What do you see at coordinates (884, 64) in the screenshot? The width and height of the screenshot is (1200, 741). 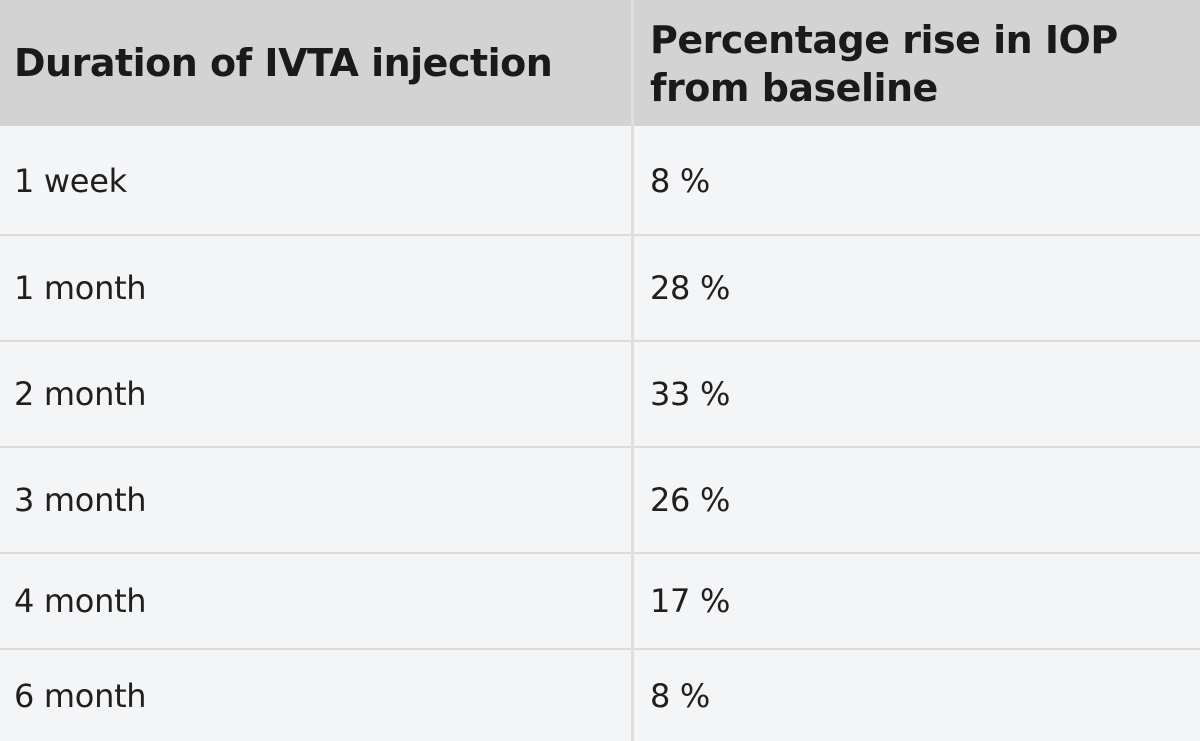 I see `header-percentage-rise: Percentage rise in IOP from baseline` at bounding box center [884, 64].